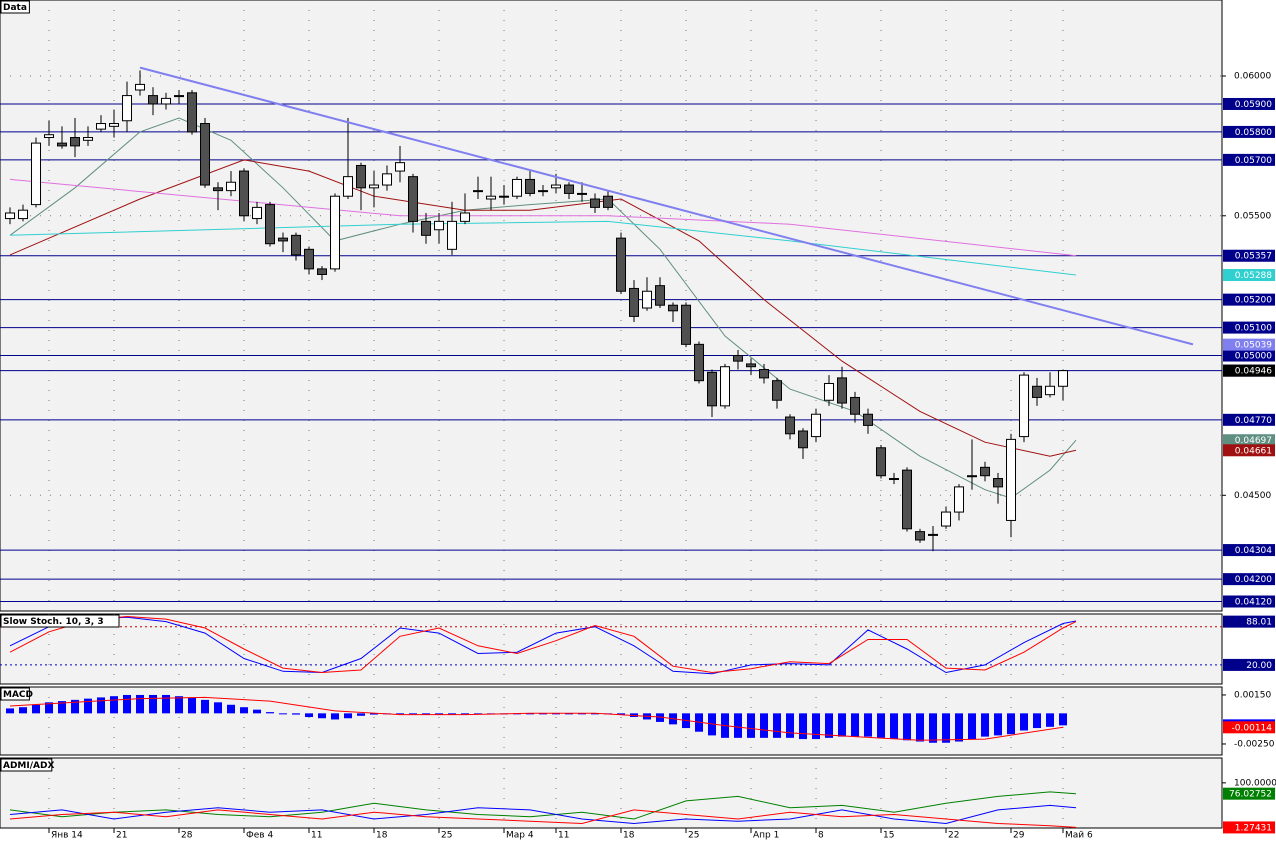 This screenshot has height=842, width=1276. I want to click on y-tick-label: 0.06000, so click(1252, 77).